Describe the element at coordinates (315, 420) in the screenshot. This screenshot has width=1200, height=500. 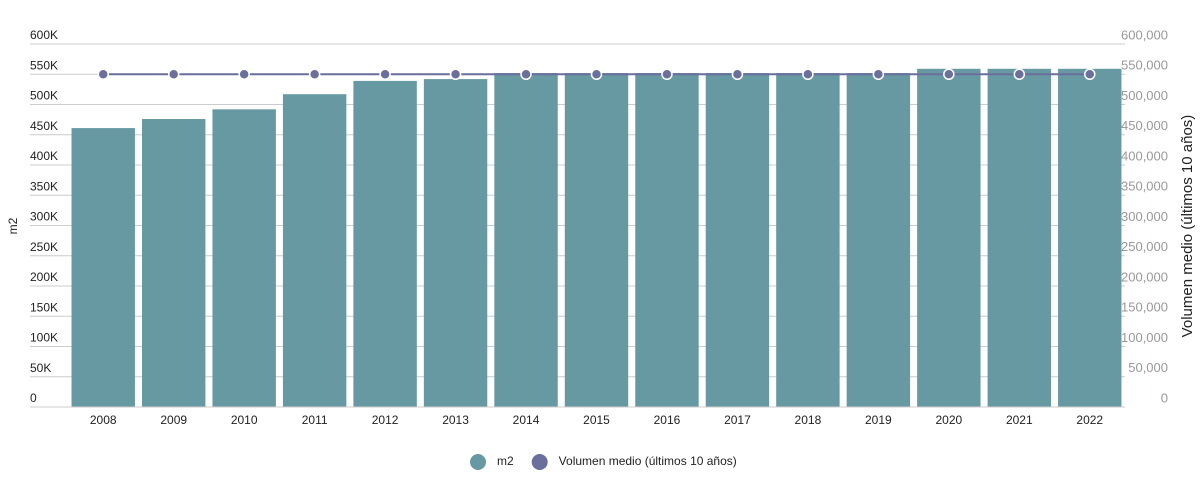
I see `x-tick-label: 2011` at that location.